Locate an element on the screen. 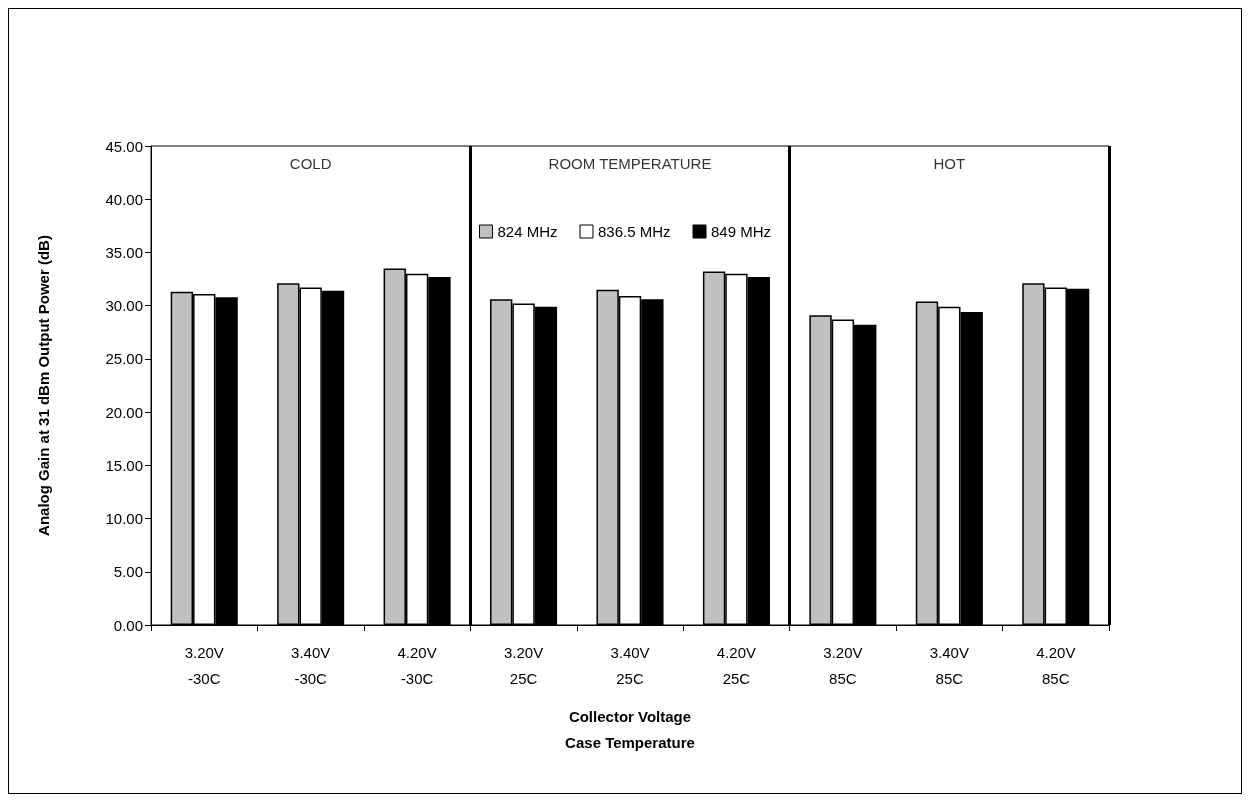 This screenshot has width=1252, height=804. x-tick-label: 4.20V 25C is located at coordinates (736, 665).